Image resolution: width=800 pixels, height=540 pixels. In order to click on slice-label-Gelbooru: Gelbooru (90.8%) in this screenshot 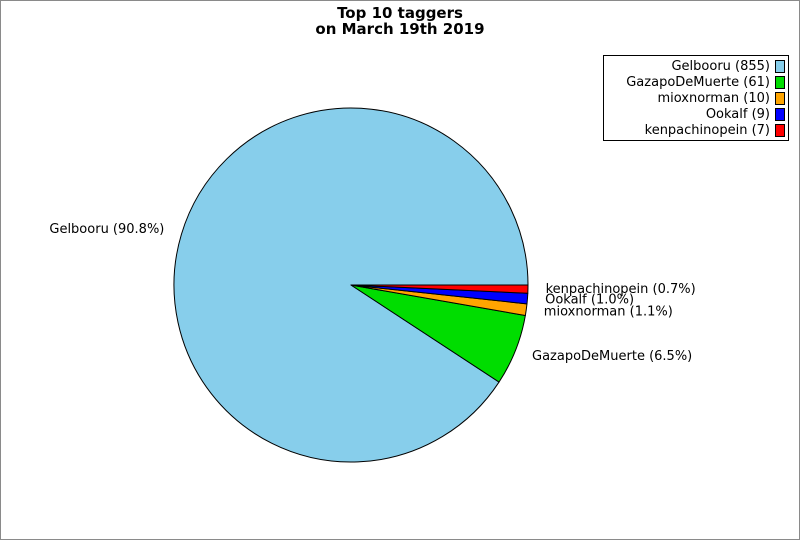, I will do `click(106, 229)`.